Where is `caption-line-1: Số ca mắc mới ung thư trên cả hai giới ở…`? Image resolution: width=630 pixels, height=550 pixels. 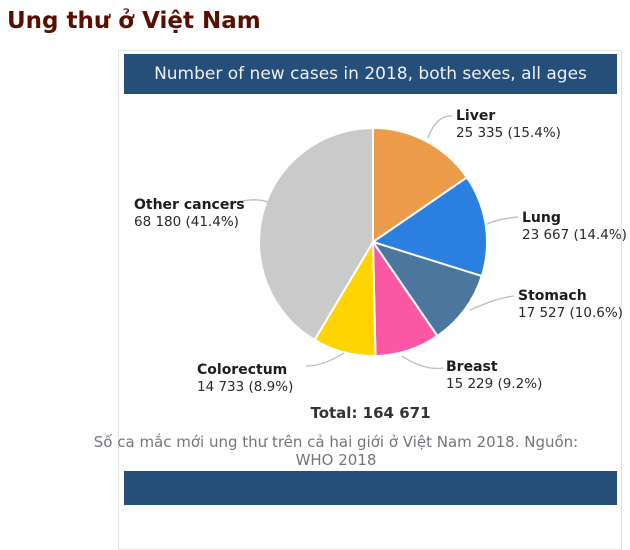
caption-line-1: Số ca mắc mới ung thư trên cả hai giới ở… is located at coordinates (336, 442).